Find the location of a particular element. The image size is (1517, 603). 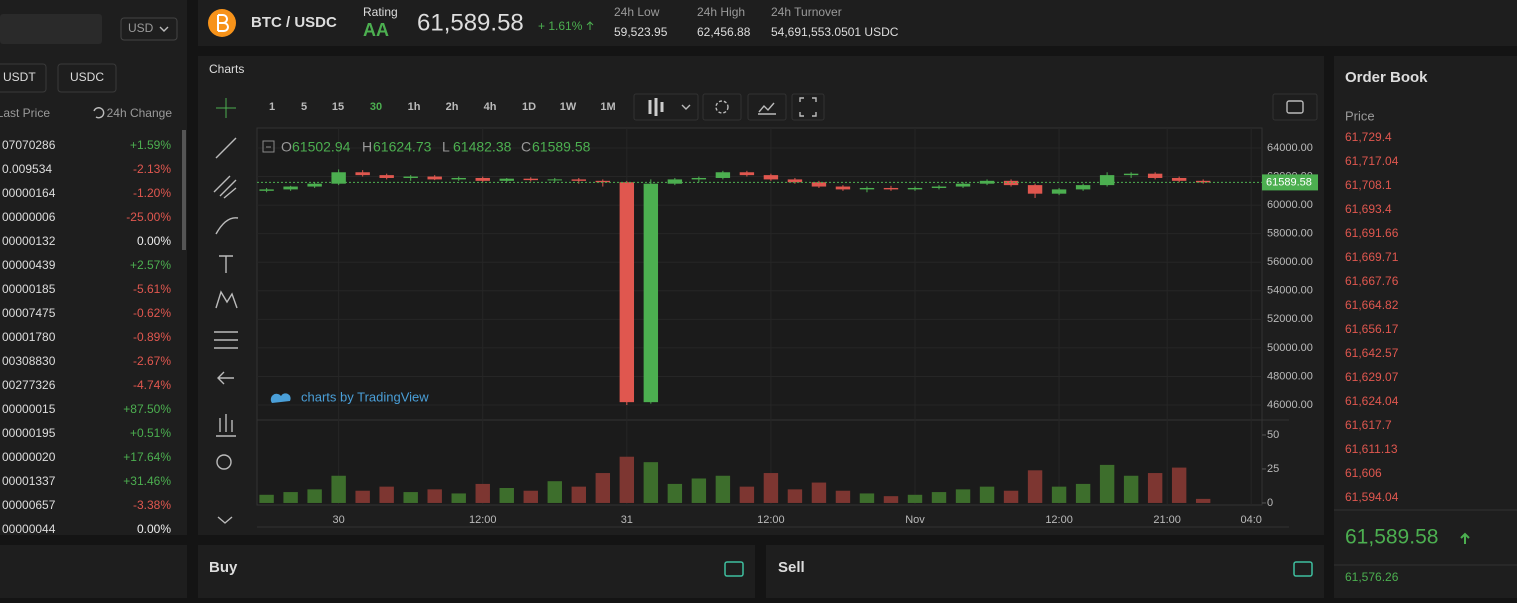

bid-price: 61,576.26 is located at coordinates (1372, 577).